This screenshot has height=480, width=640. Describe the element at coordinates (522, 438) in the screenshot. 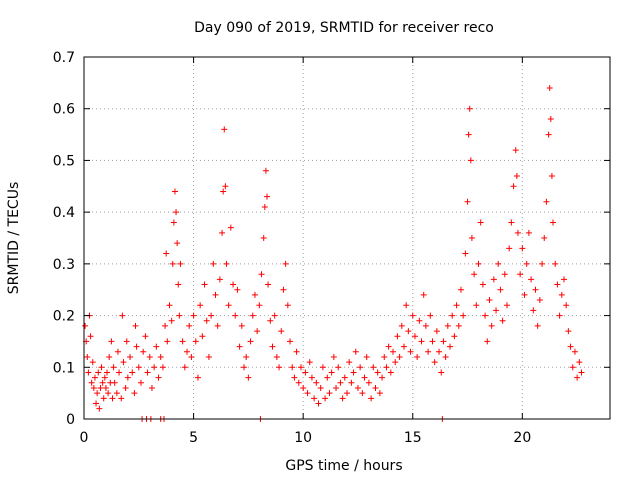

I see `x-tick-label-4: 20` at that location.